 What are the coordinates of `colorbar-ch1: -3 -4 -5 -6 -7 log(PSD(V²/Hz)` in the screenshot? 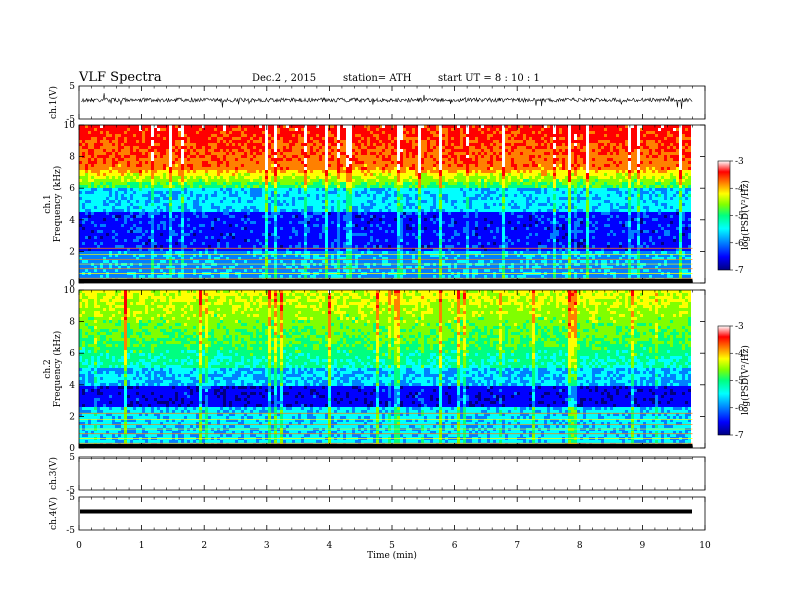 It's located at (734, 216).